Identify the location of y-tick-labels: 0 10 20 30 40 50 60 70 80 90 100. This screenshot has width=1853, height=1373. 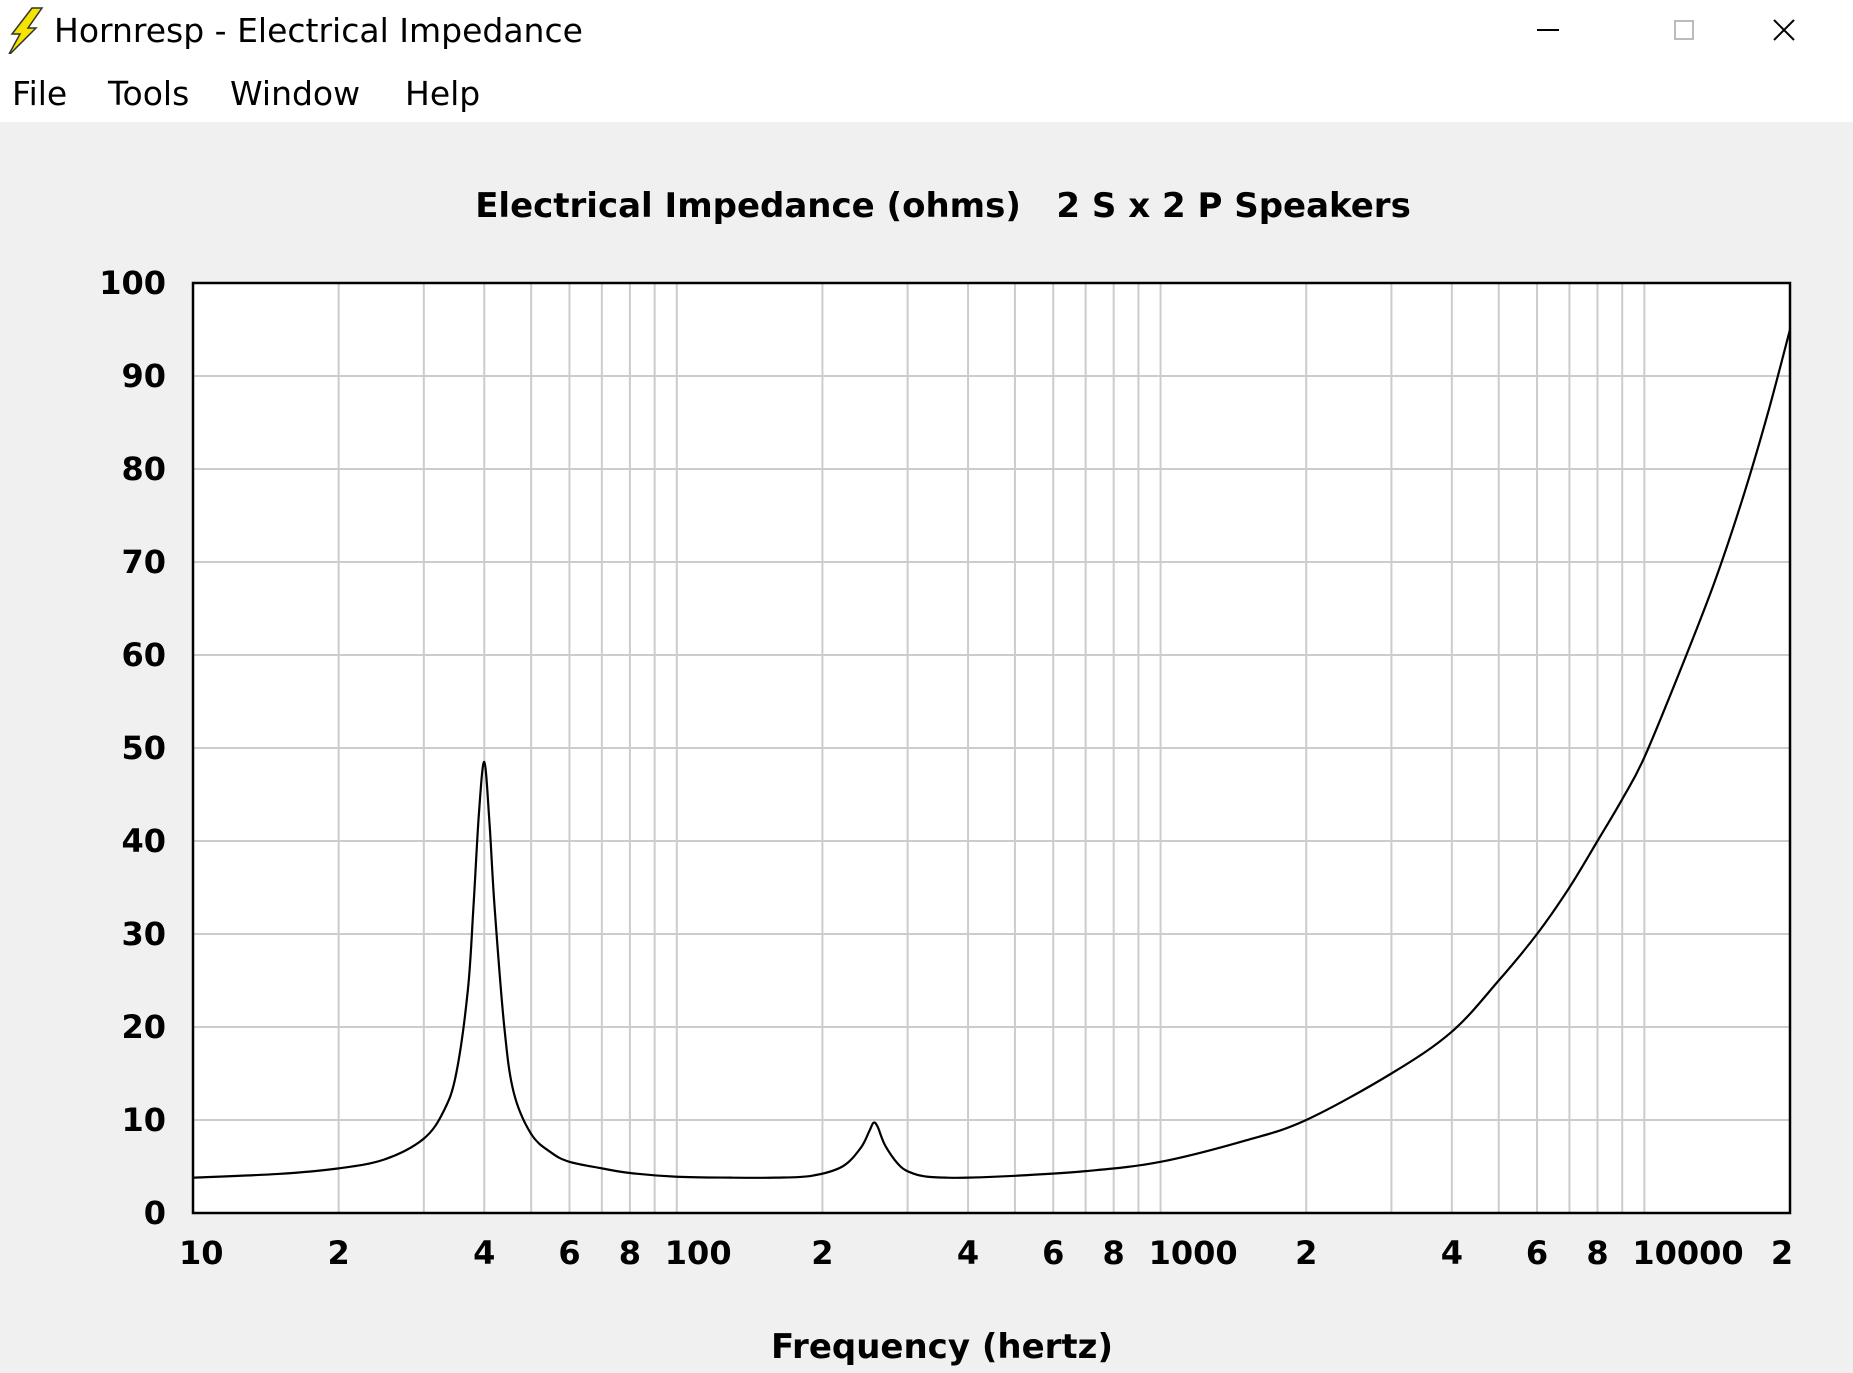
(132, 748).